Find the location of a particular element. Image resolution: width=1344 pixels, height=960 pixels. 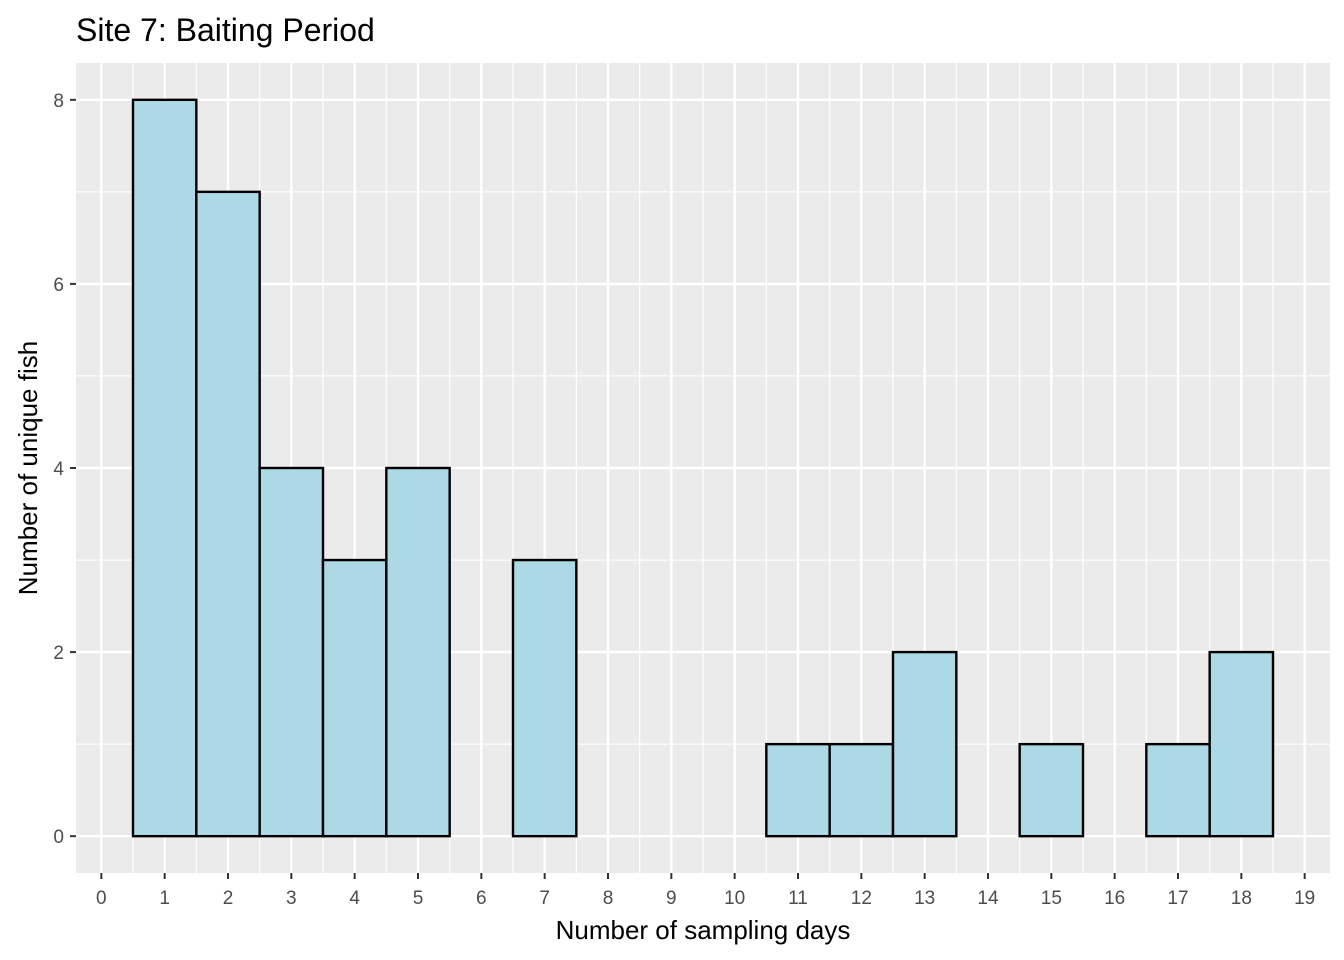

x-tick-label: 0 is located at coordinates (101, 898).